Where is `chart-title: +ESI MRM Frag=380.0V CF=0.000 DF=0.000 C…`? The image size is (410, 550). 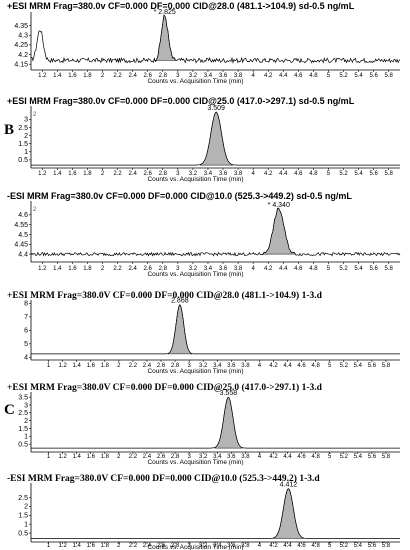
chart-title: +ESI MRM Frag=380.0V CF=0.000 DF=0.000 C… is located at coordinates (165, 295).